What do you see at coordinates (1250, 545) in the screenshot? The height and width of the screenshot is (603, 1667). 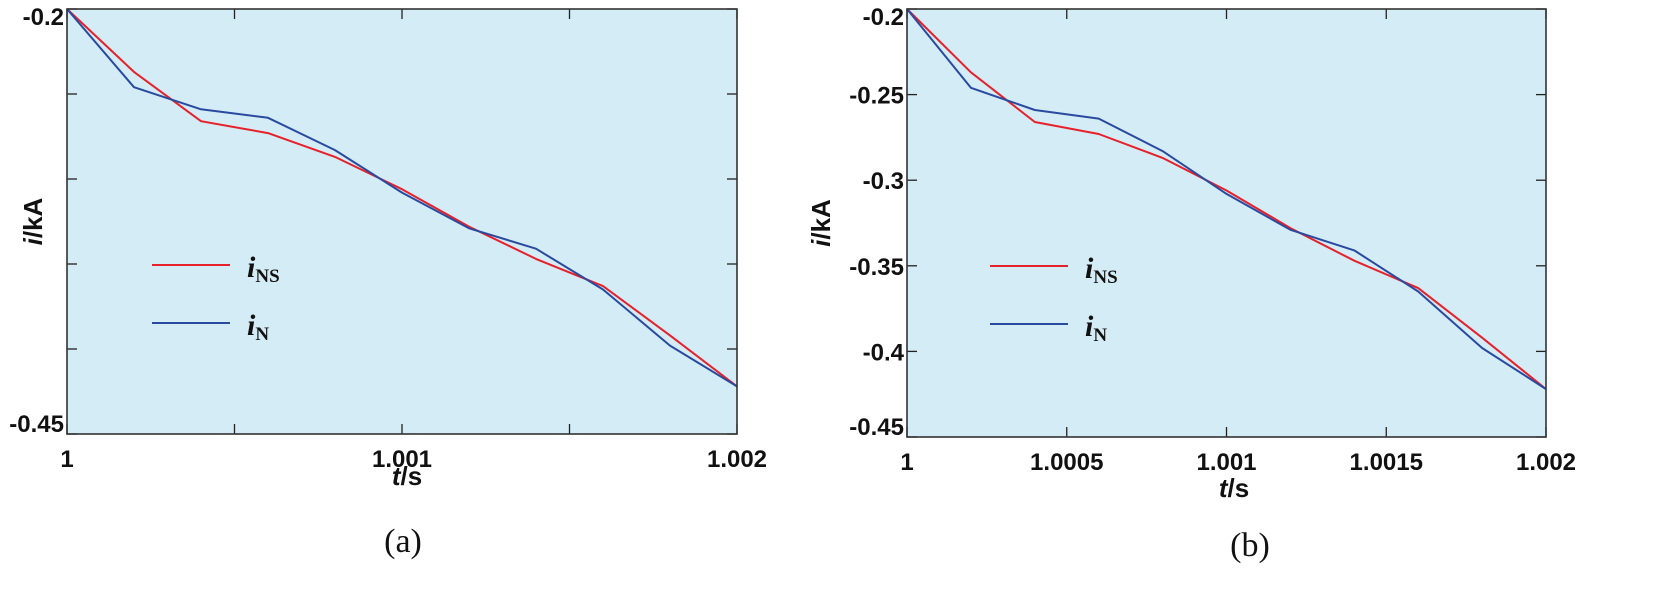 I see `panel-caption: (b)` at bounding box center [1250, 545].